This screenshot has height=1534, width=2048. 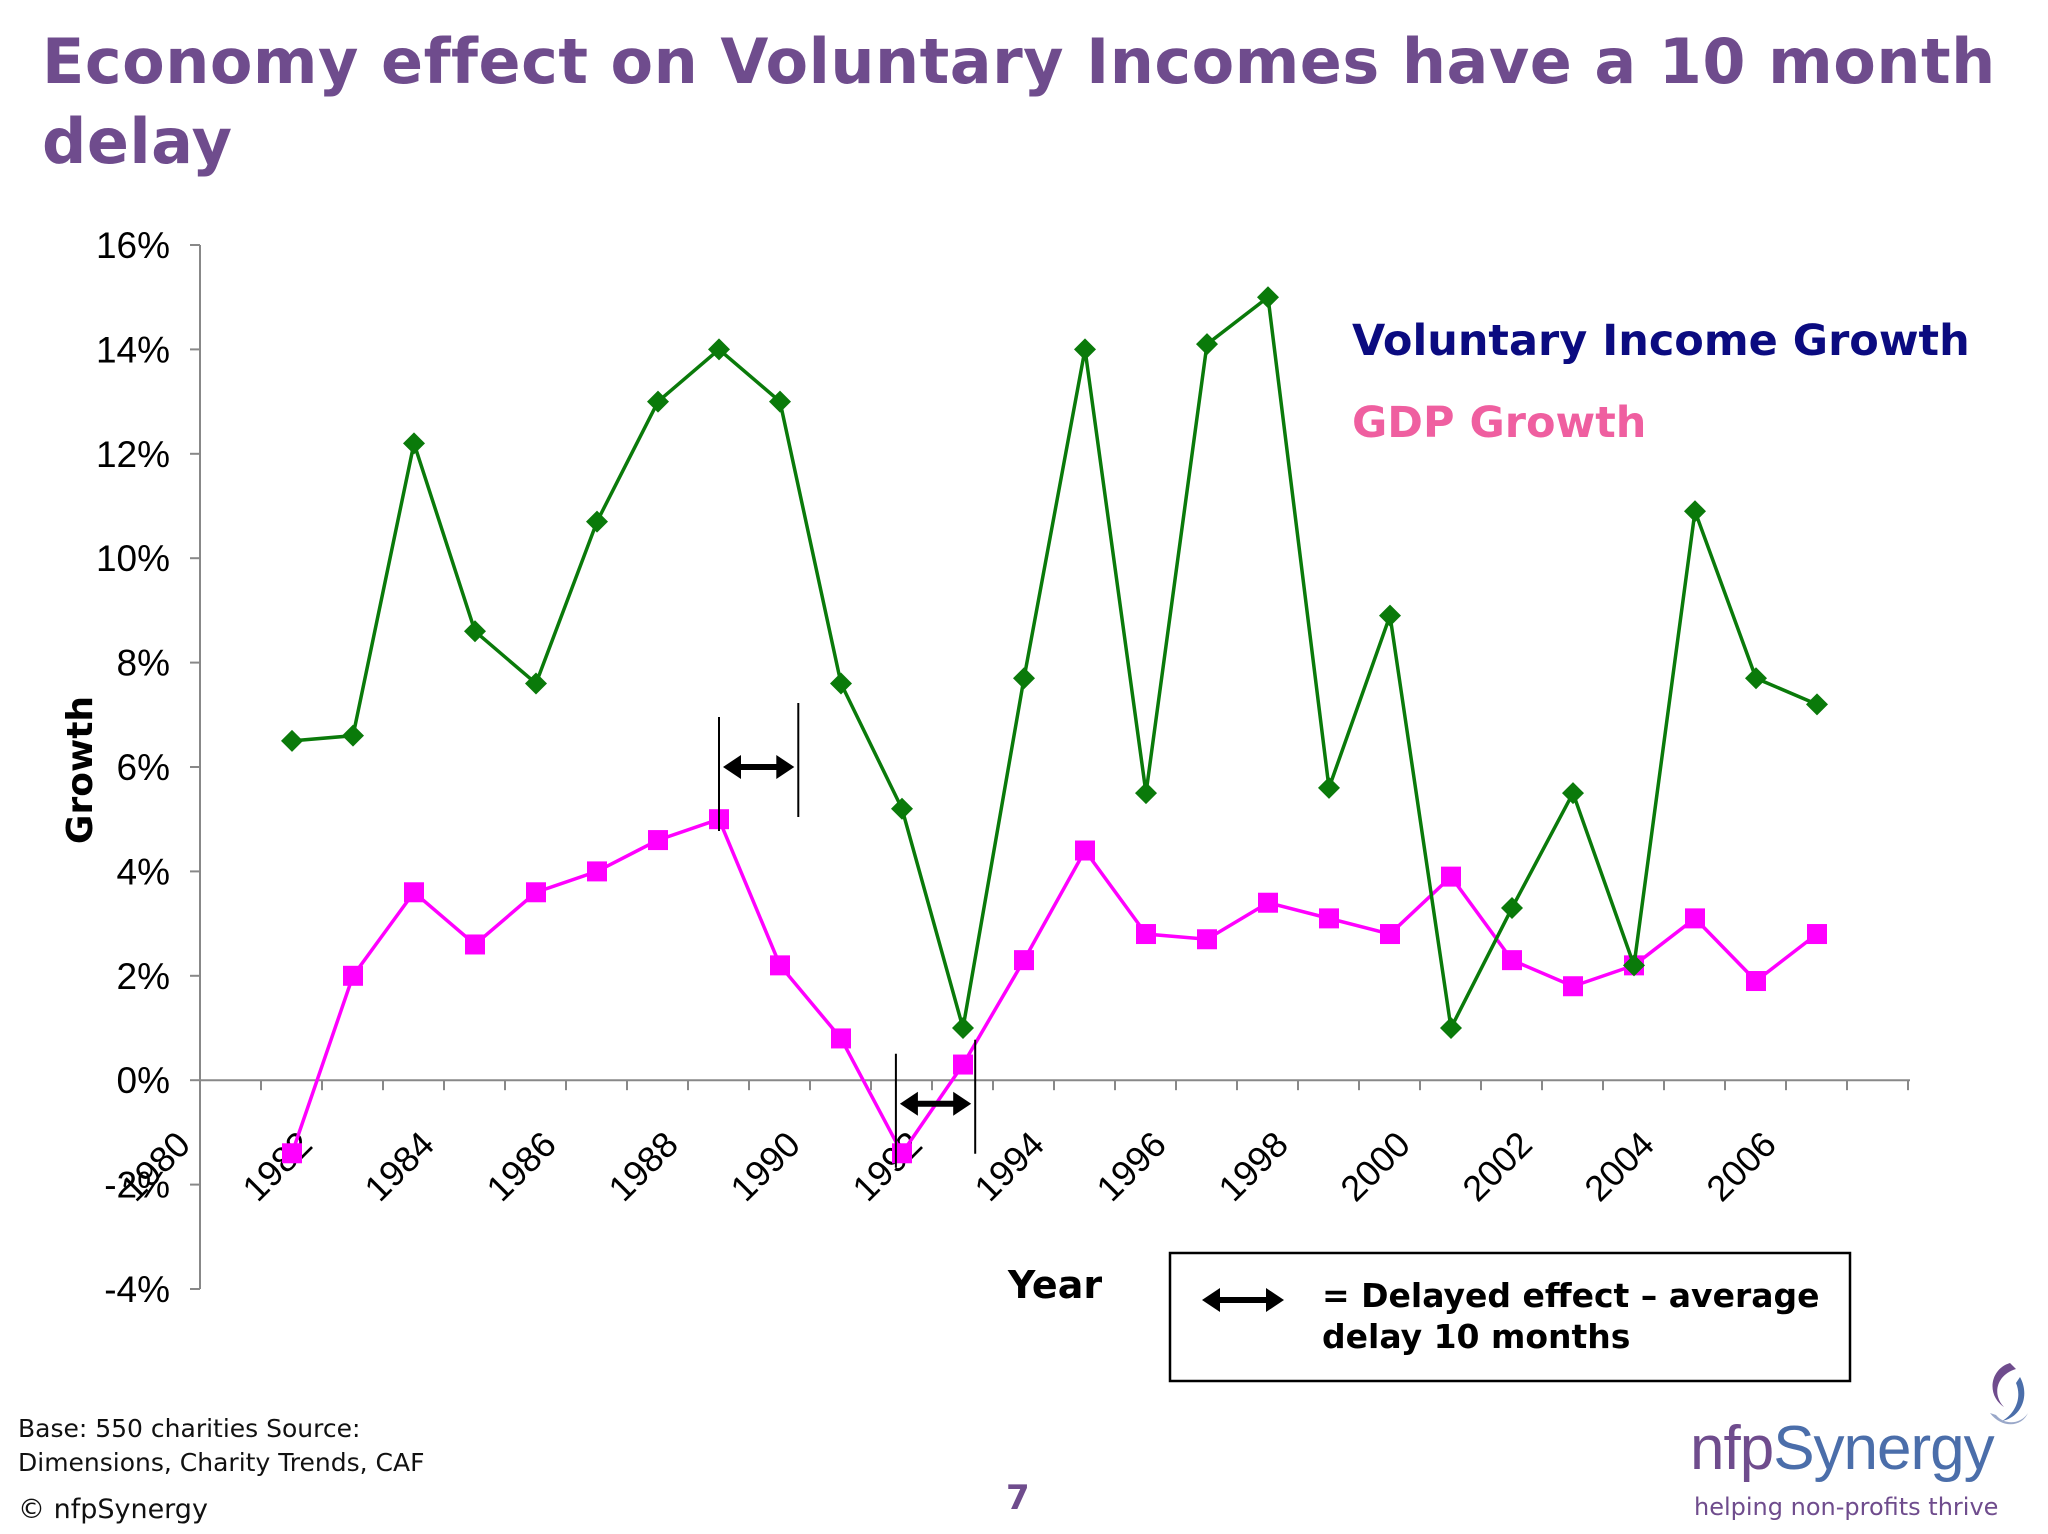 What do you see at coordinates (137, 1185) in the screenshot?
I see `y-tick-label: -2%` at bounding box center [137, 1185].